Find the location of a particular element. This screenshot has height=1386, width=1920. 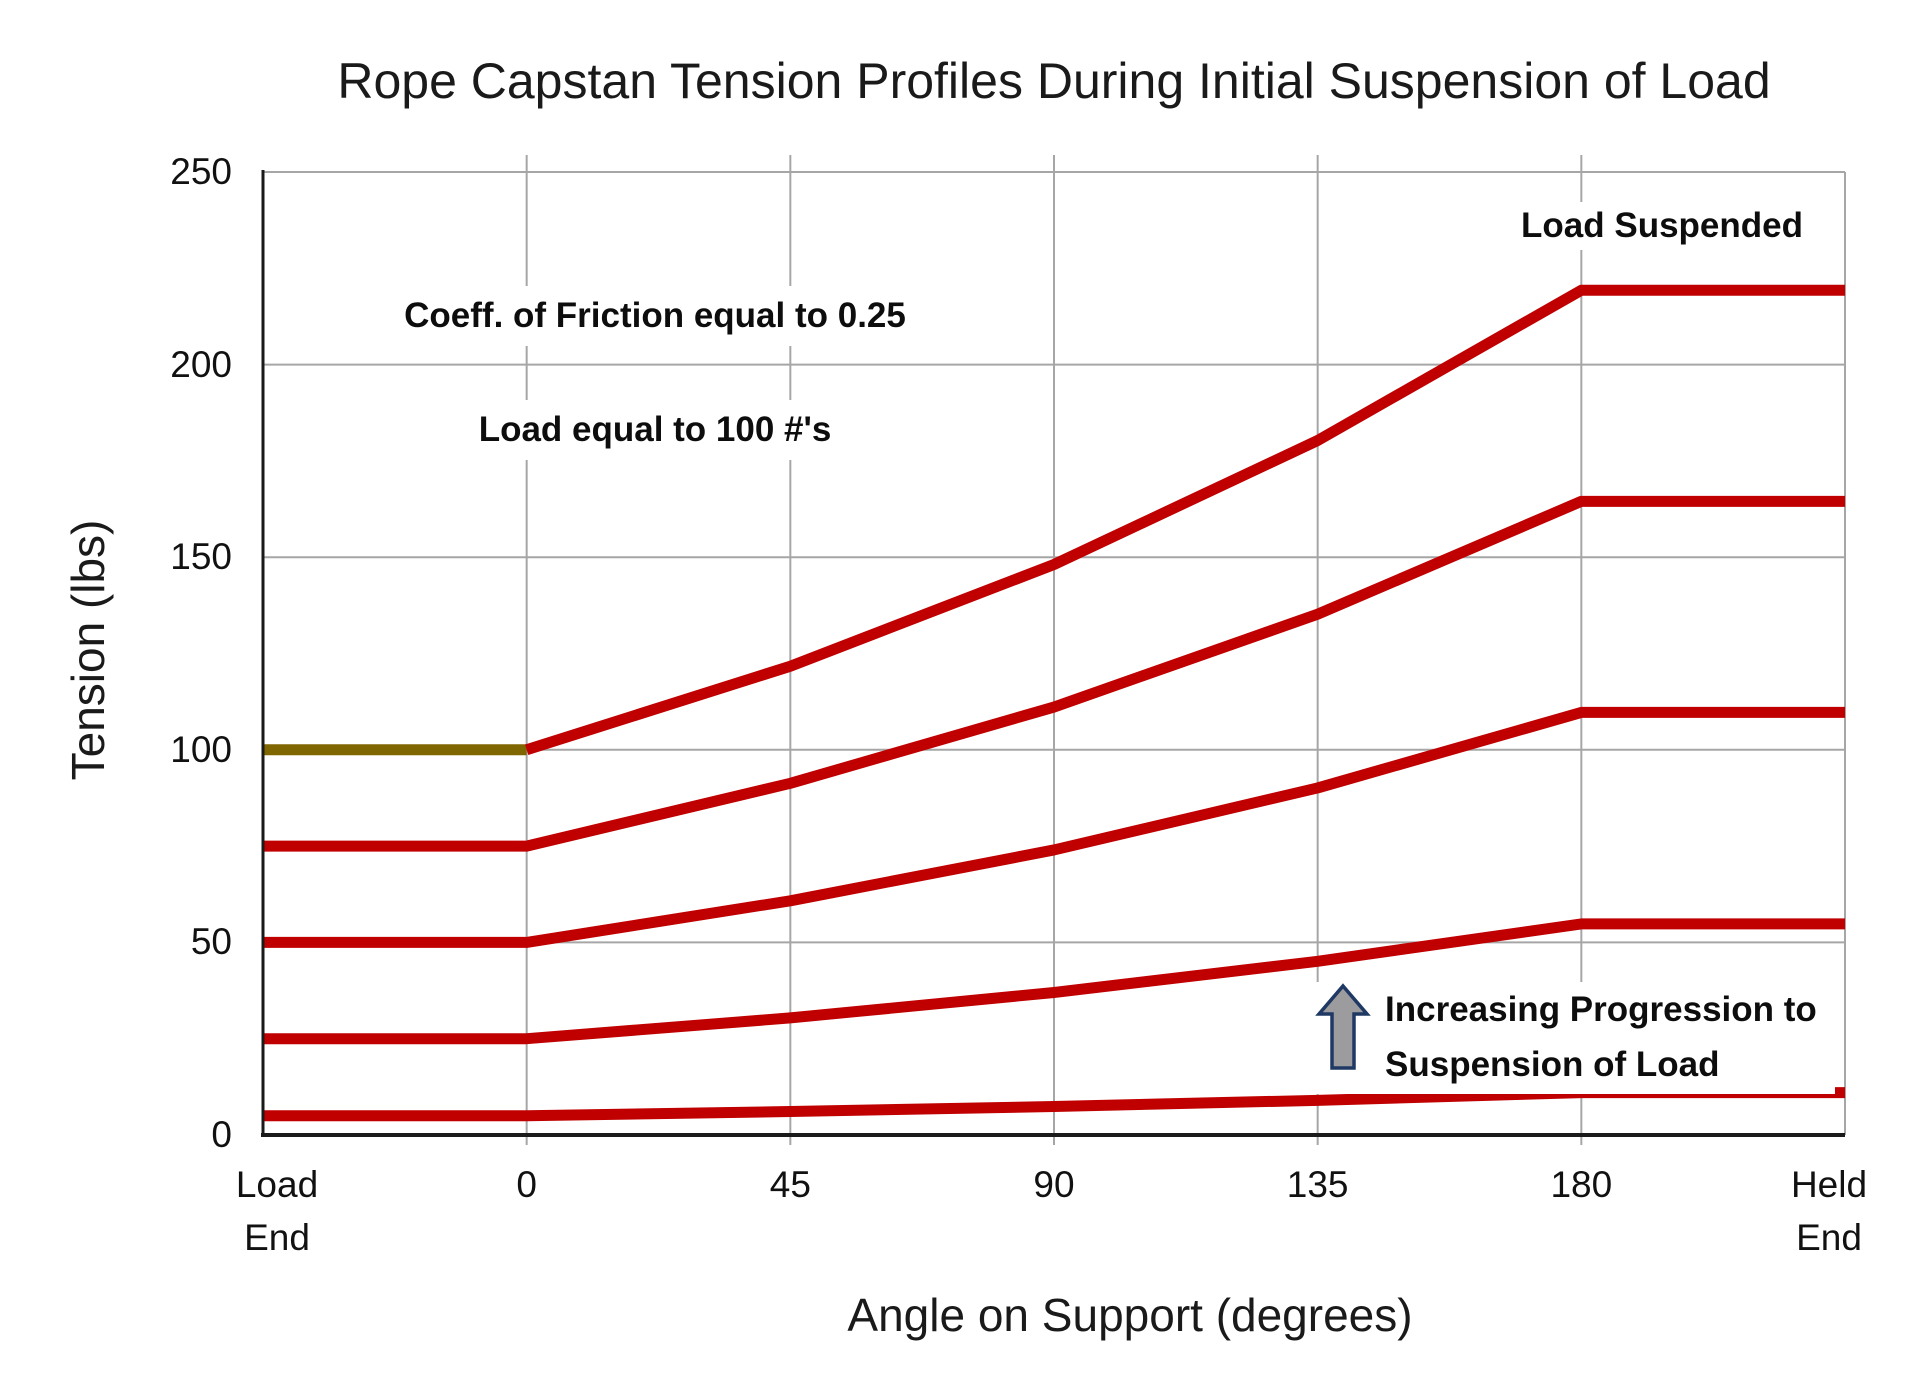

x-tick-label-135: 135 is located at coordinates (1317, 1184).